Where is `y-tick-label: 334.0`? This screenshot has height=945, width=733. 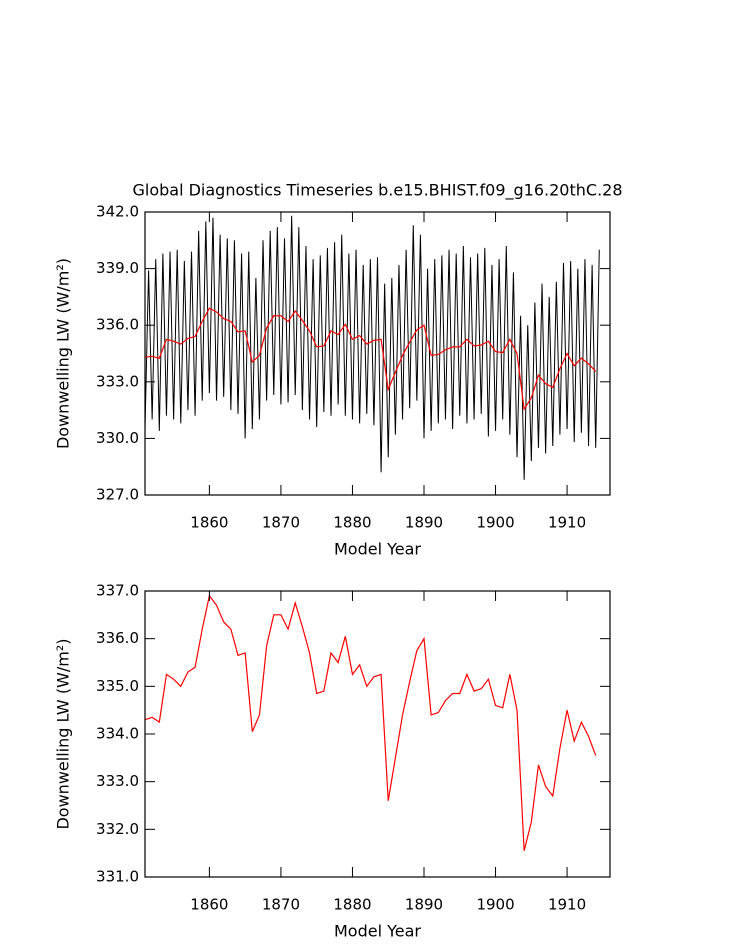
y-tick-label: 334.0 is located at coordinates (117, 734).